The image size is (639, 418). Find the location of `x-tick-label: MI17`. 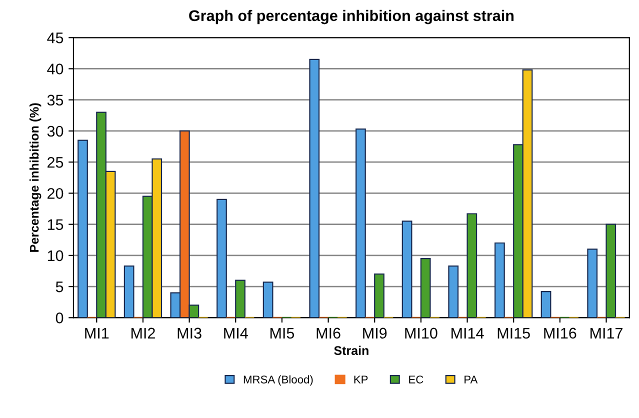

x-tick-label: MI17 is located at coordinates (606, 333).